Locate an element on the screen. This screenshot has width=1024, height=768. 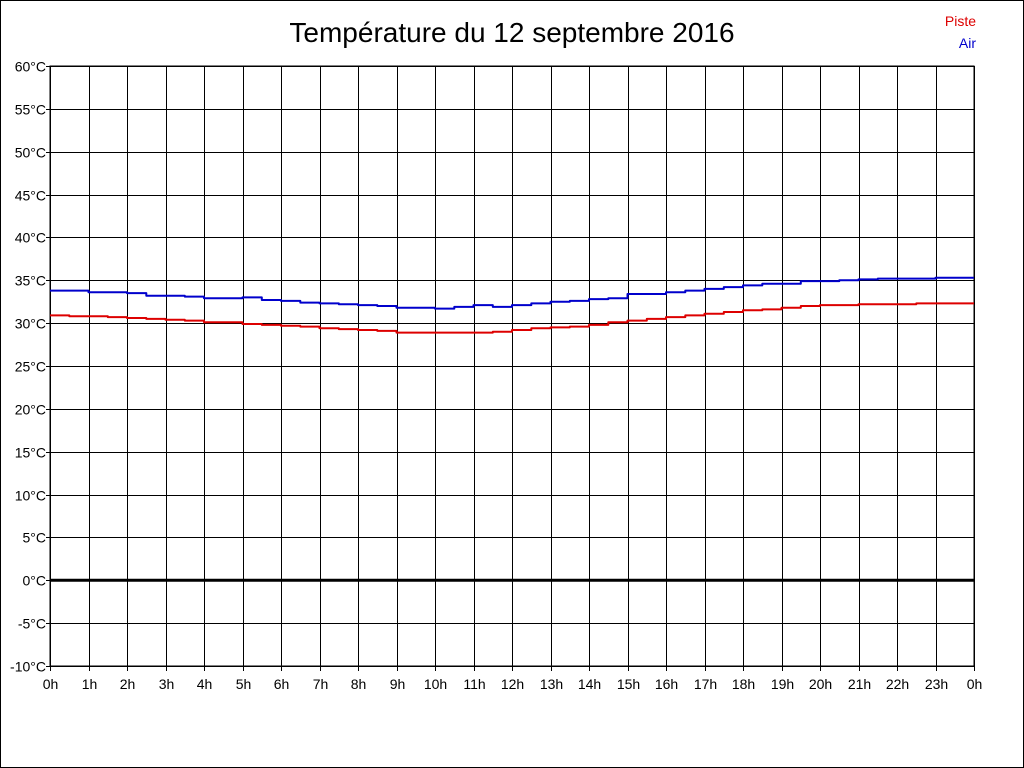
chart-title: Température du 12 septembre 2016 is located at coordinates (512, 32).